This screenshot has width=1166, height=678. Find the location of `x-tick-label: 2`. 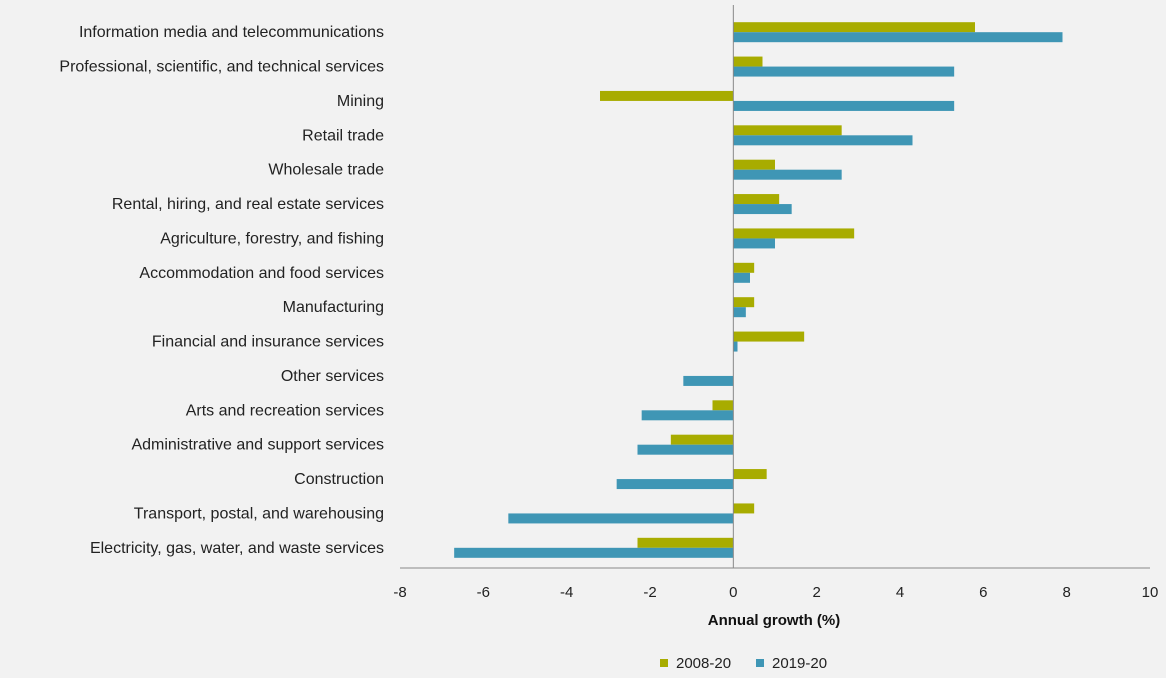

x-tick-label: 2 is located at coordinates (816, 592).